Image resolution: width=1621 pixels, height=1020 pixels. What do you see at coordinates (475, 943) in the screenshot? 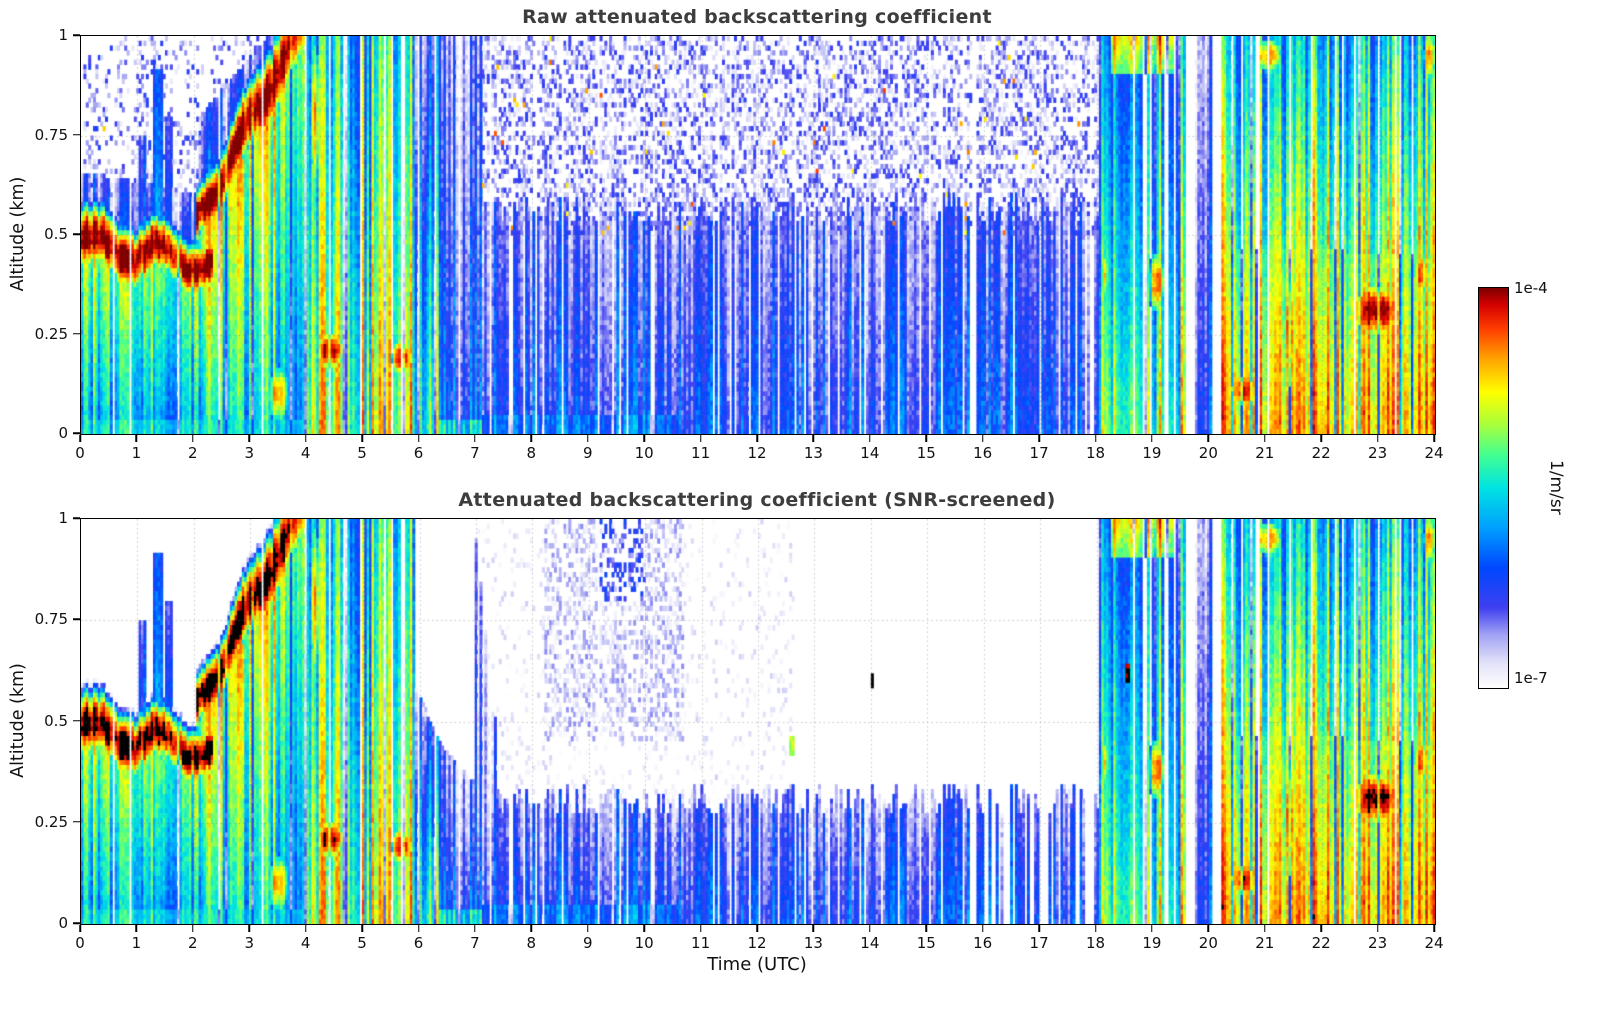
I see `x-tick-label: 7` at bounding box center [475, 943].